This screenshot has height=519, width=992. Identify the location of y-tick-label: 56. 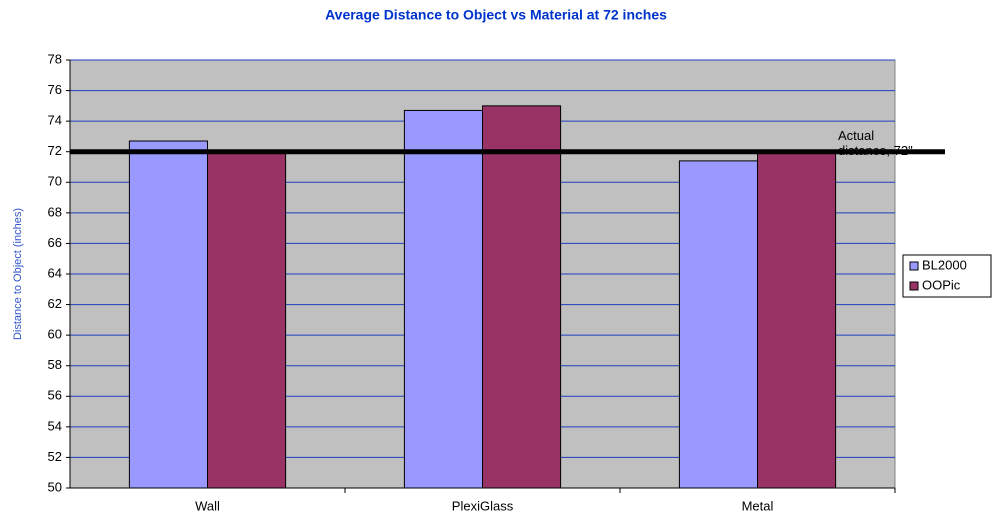
(55, 395).